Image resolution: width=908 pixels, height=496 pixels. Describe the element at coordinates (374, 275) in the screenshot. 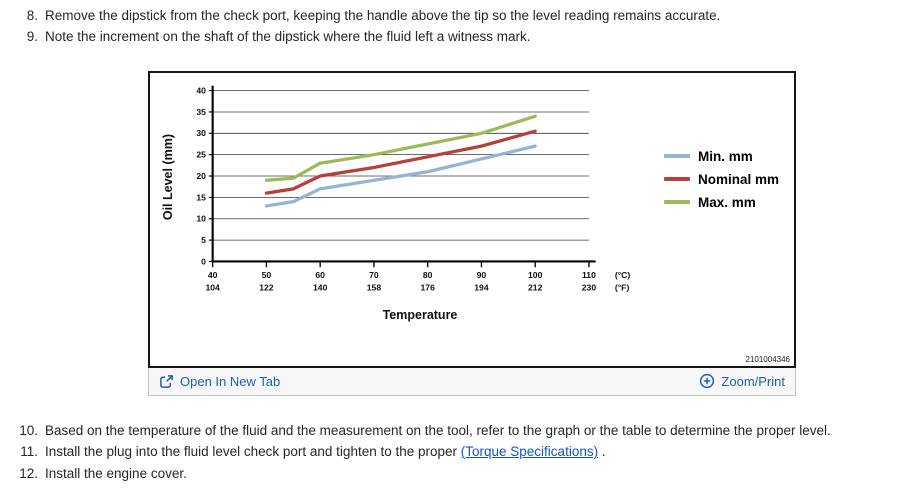

I see `svg-text: 70` at that location.